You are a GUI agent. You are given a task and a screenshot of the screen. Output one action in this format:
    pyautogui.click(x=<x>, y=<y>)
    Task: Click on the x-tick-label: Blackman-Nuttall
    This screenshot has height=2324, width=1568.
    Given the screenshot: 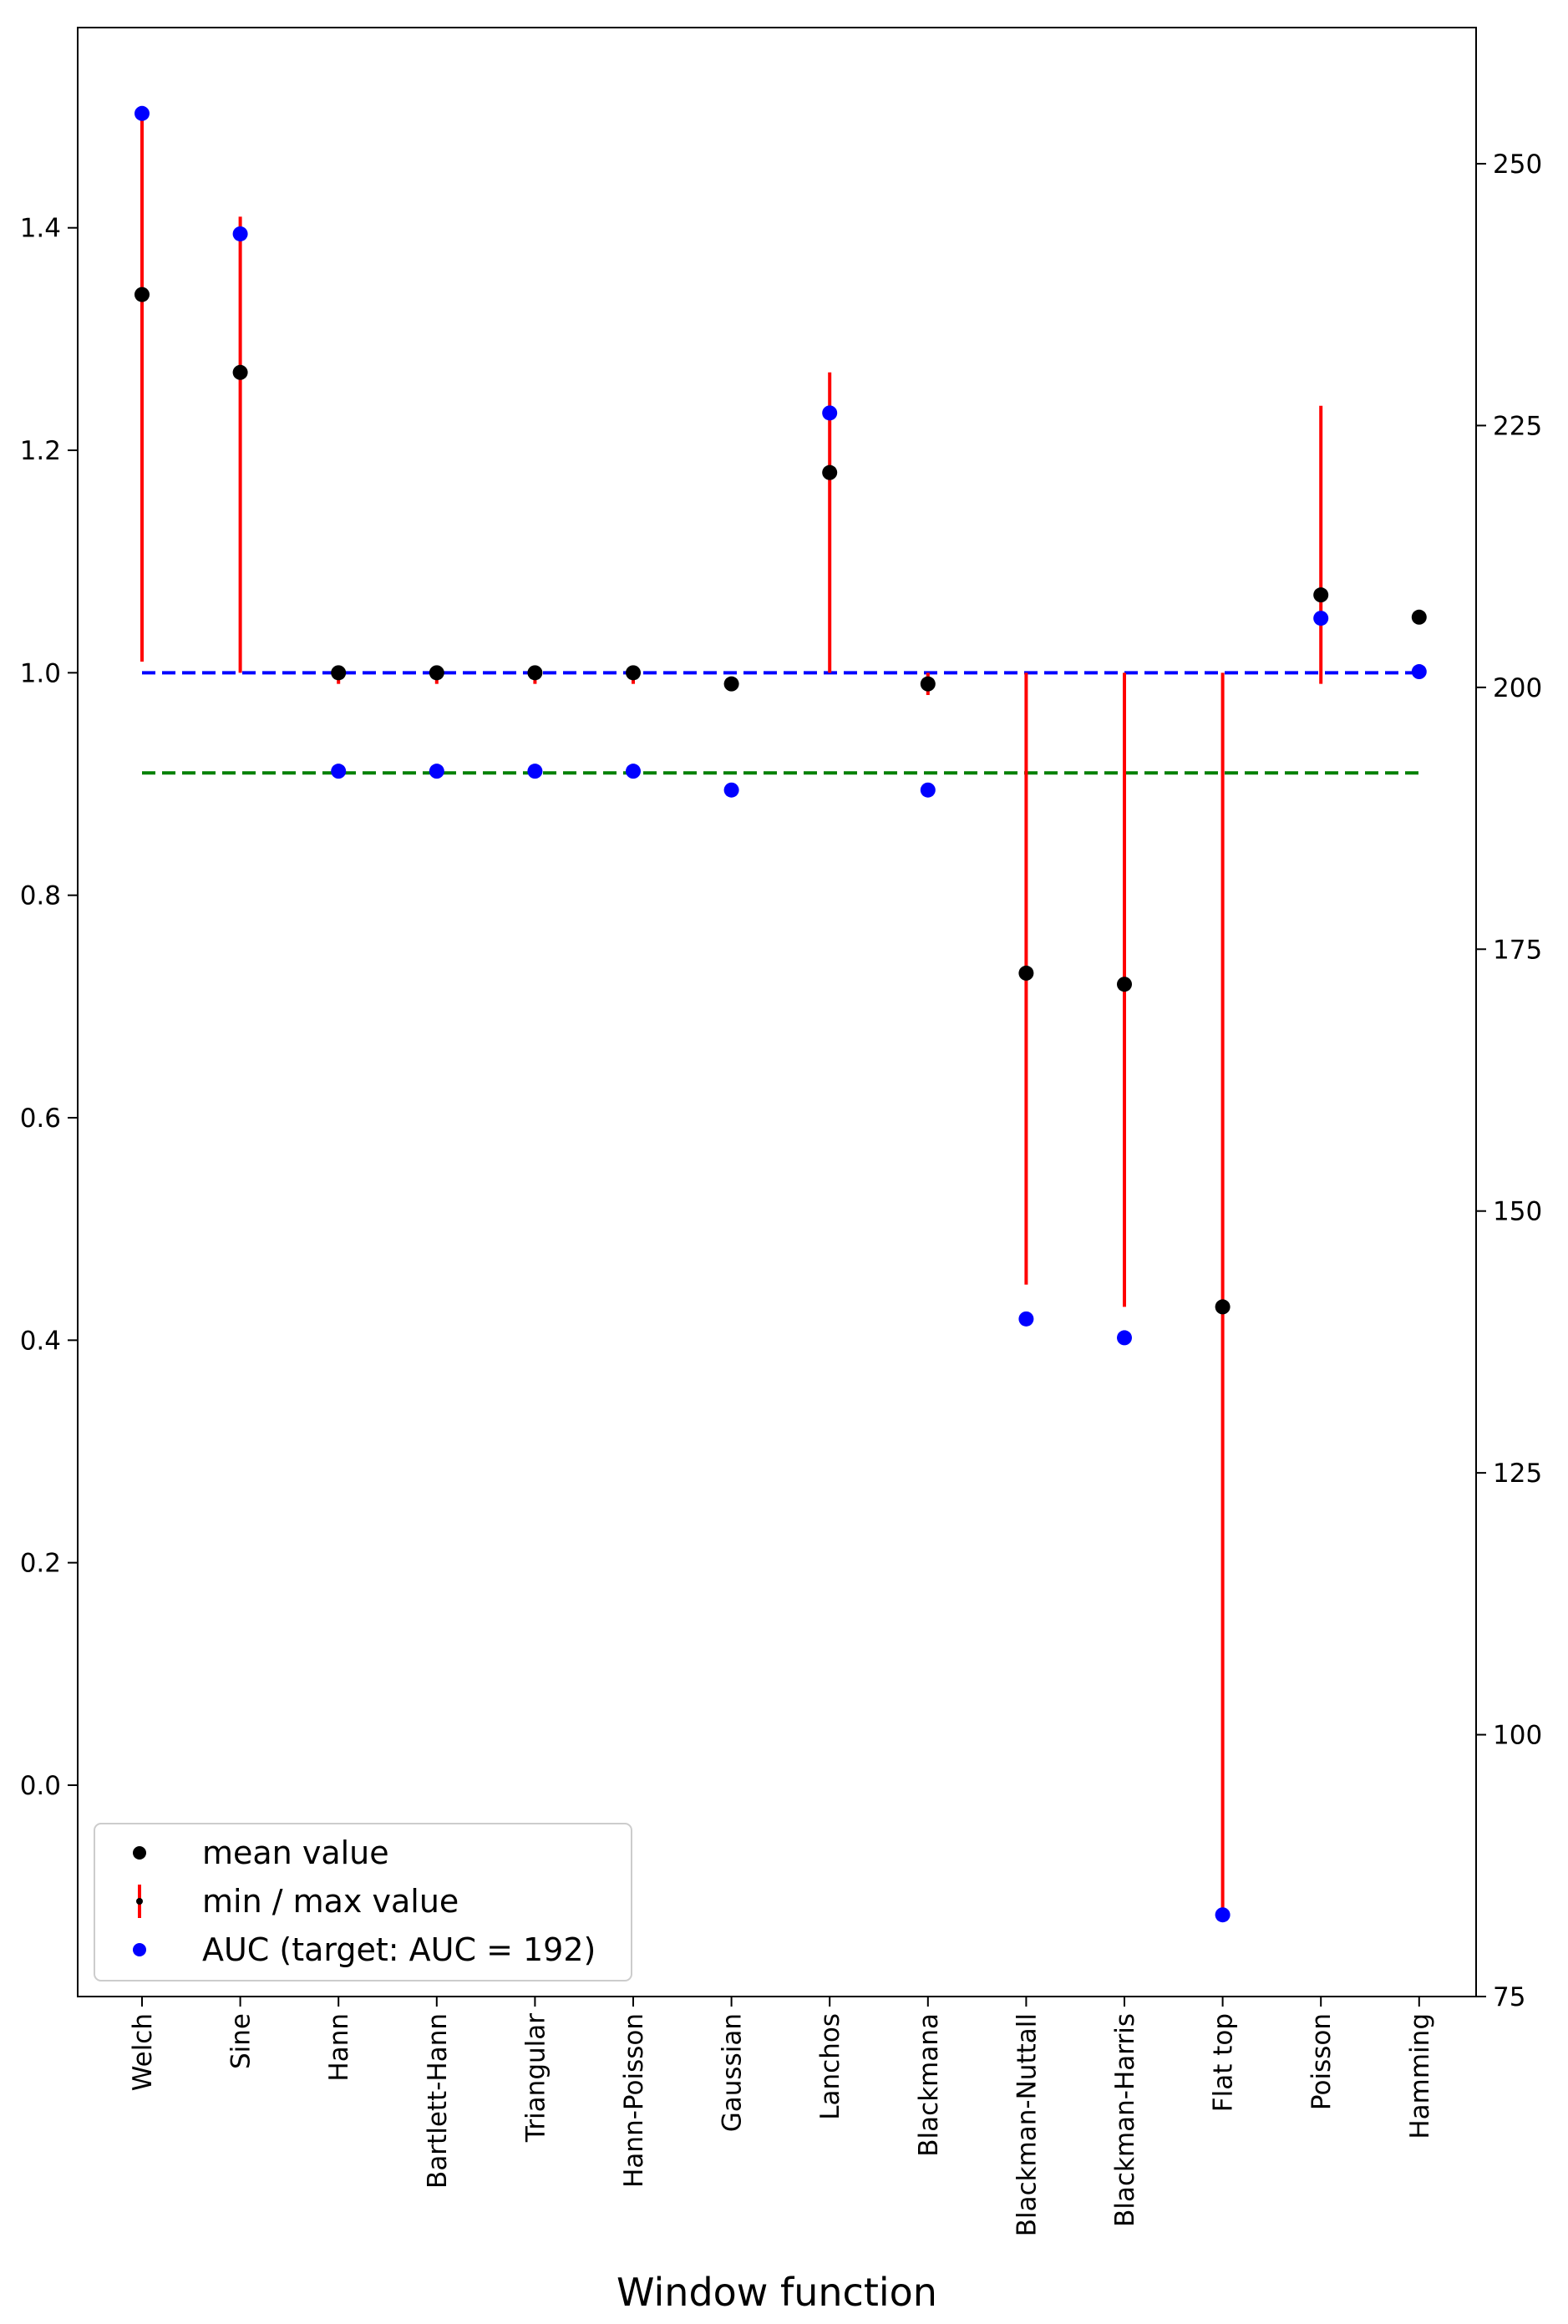 What is the action you would take?
    pyautogui.click(x=1027, y=2124)
    